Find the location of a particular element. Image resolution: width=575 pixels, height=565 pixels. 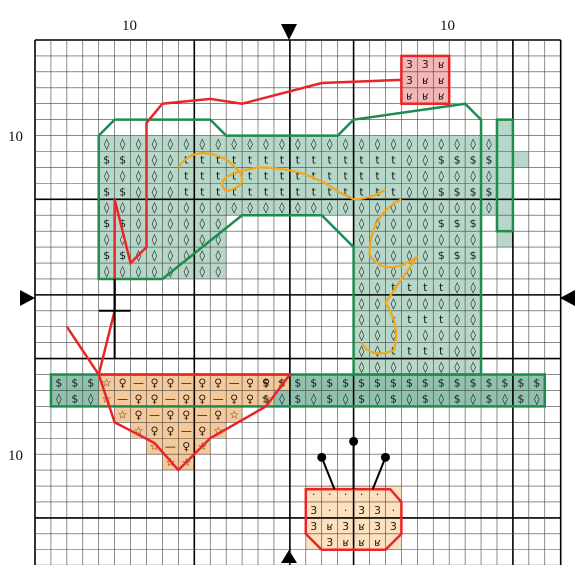

axis-label-top-right: 10 is located at coordinates (447, 26).